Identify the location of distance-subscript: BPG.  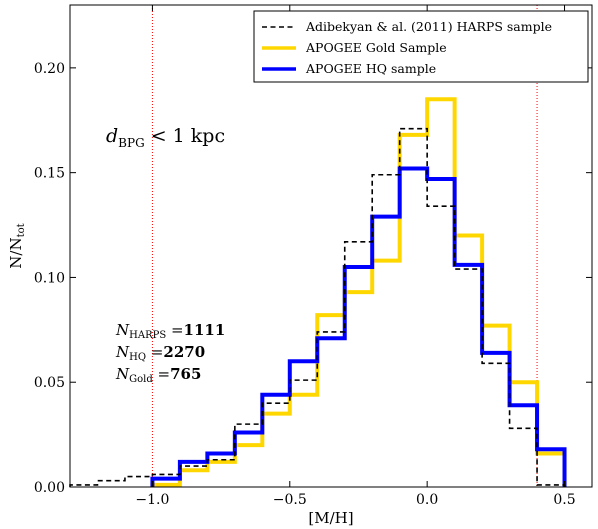
(131, 143).